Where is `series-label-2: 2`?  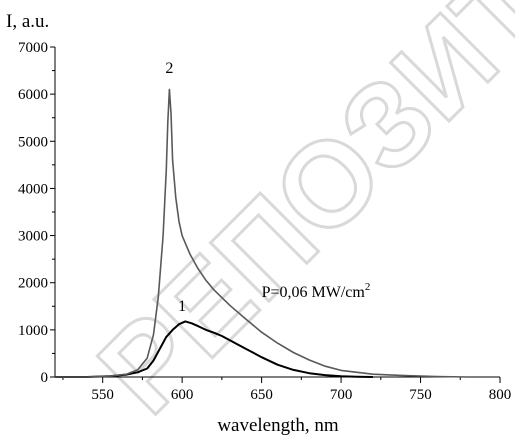 series-label-2: 2 is located at coordinates (169, 68).